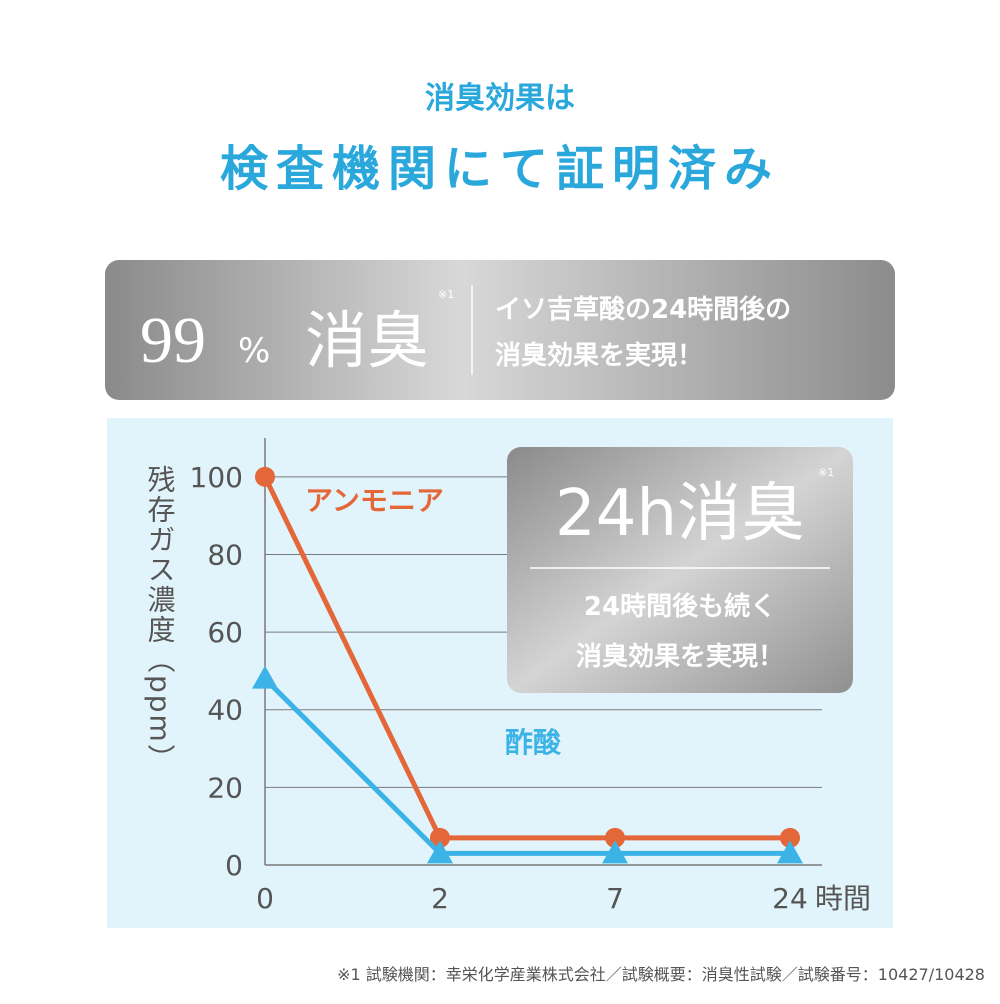 The width and height of the screenshot is (1000, 1004). I want to click on x-unit: 時間, so click(843, 898).